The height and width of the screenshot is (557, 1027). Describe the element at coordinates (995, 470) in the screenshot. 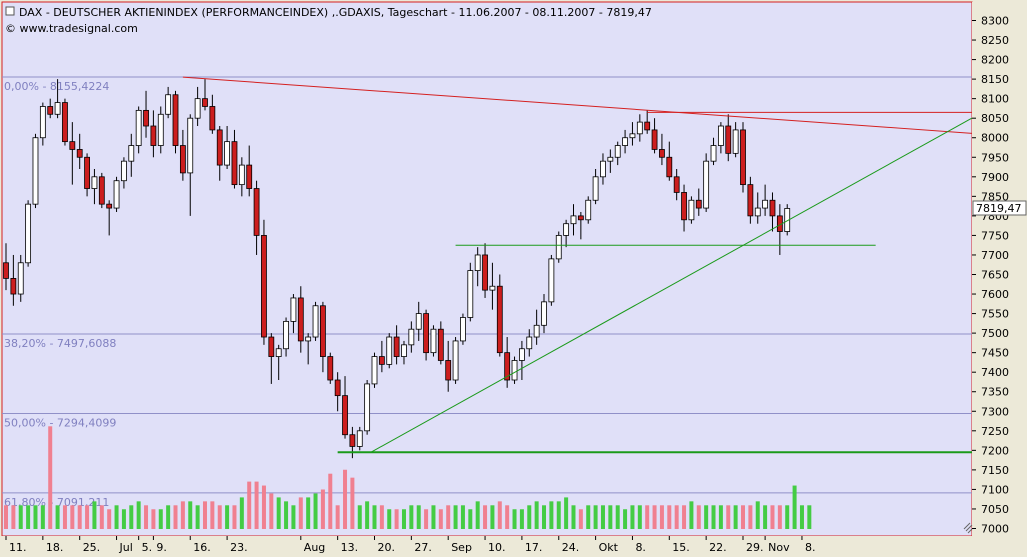

I see `y-tick-label: 7150` at that location.